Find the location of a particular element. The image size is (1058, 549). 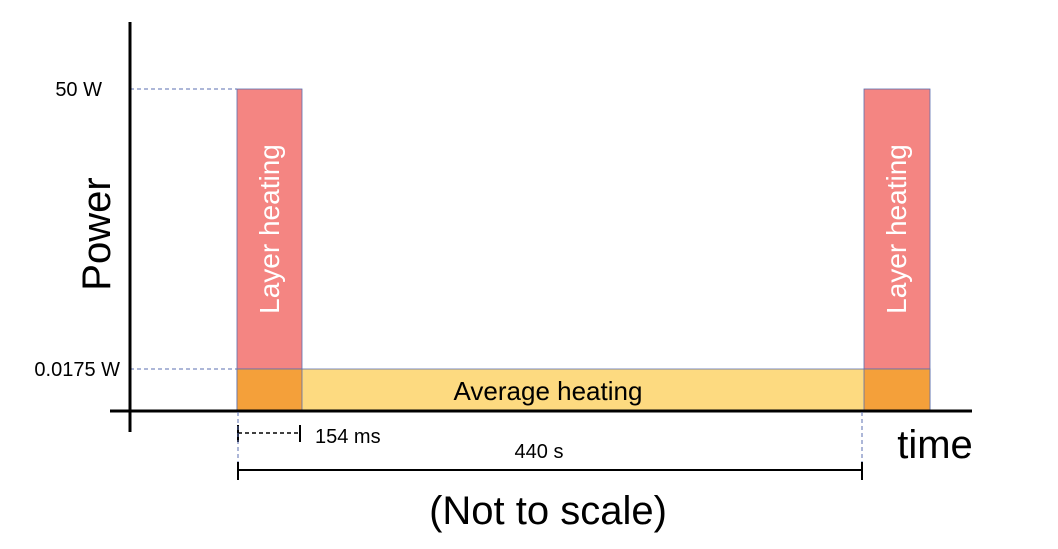

caption: (Not to scale) is located at coordinates (548, 511).